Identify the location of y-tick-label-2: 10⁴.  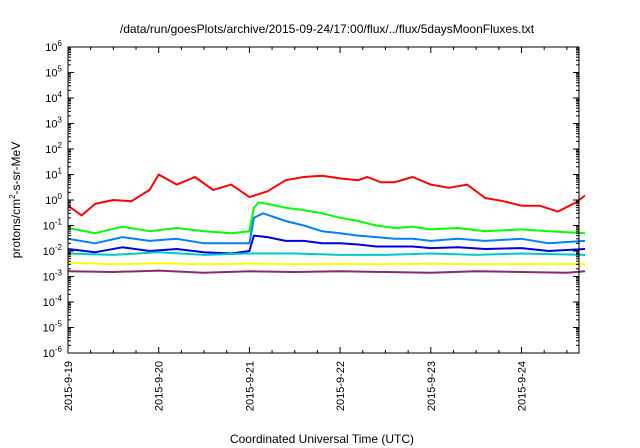
(53, 97).